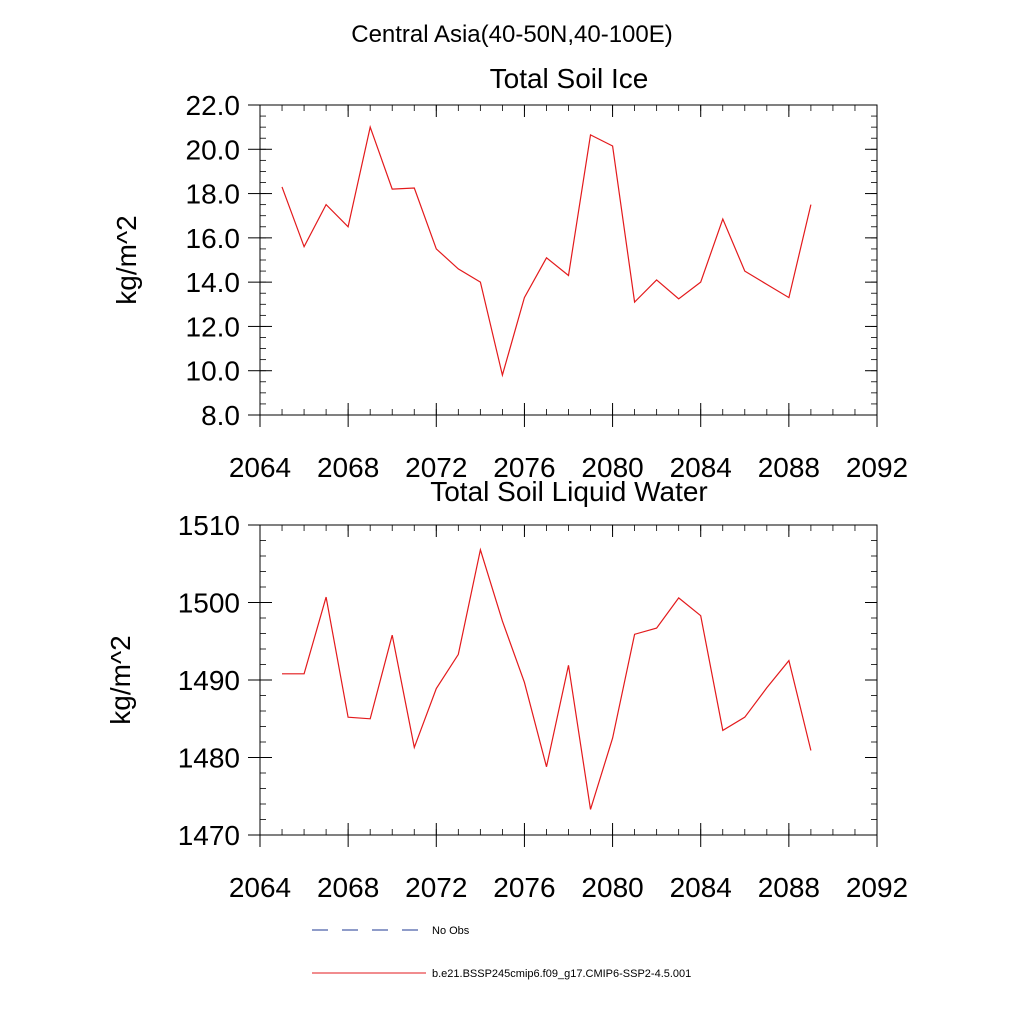 The width and height of the screenshot is (1024, 1024). I want to click on figure-title: Central Asia(40-50N,40-100E), so click(512, 34).